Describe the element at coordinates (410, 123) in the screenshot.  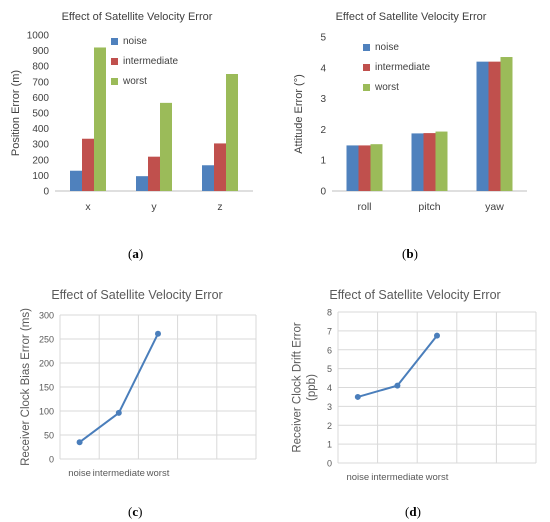
I see `panel-b-chart: 0 1 2 3 4 5 Attitude Error (°) roll pitch yaw` at that location.